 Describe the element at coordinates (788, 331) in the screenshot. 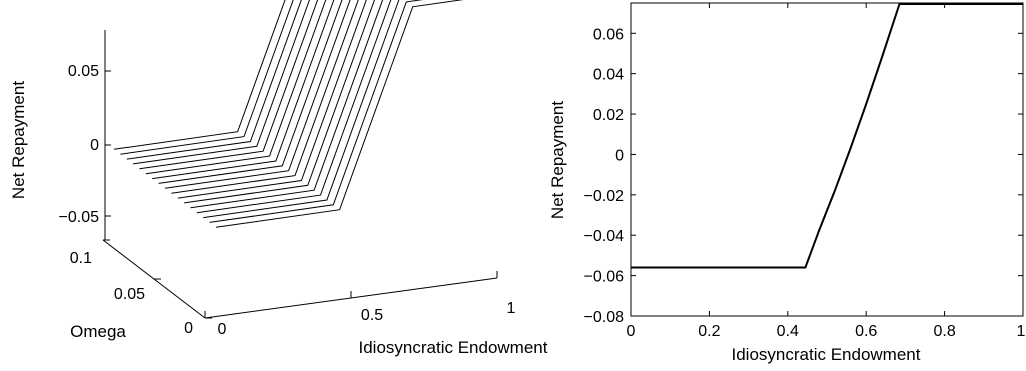

I see `x-tick-label: 0.4` at that location.